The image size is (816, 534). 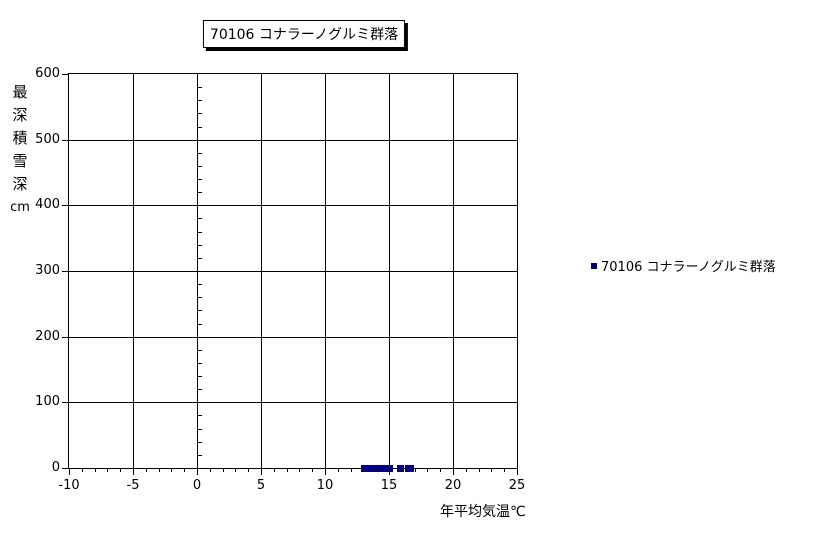 What do you see at coordinates (69, 485) in the screenshot?
I see `x-tick-label: -10` at bounding box center [69, 485].